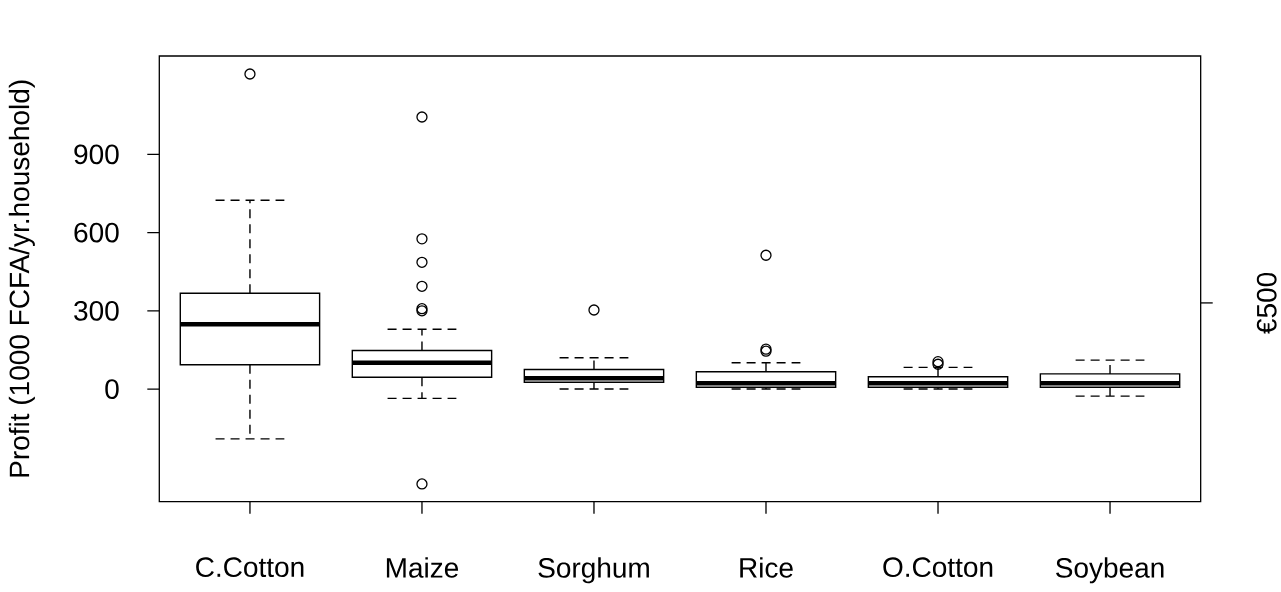  Describe the element at coordinates (938, 567) in the screenshot. I see `x-tick-label: O.Cotton` at that location.